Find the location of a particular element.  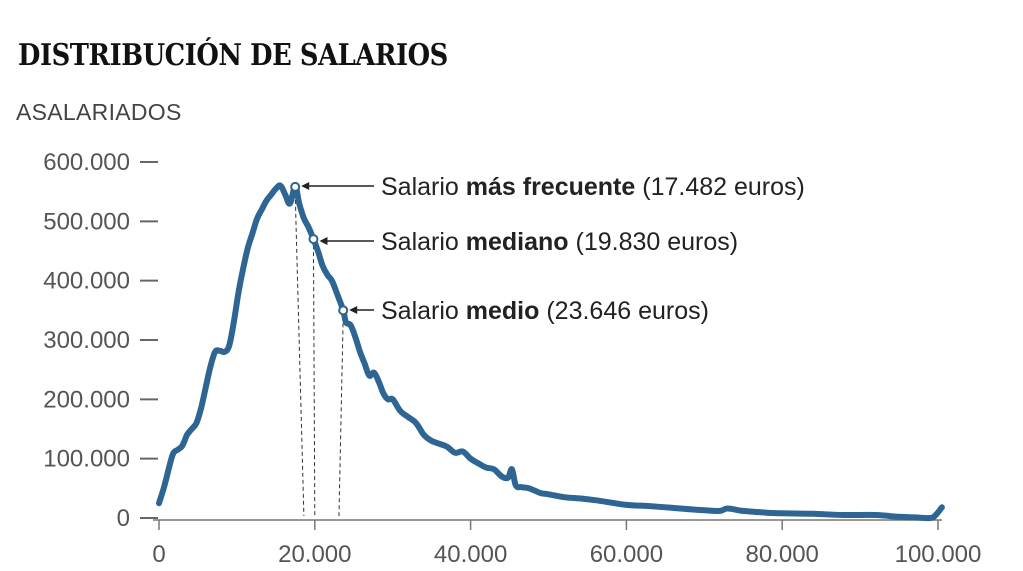

annotation-leaders is located at coordinates (337, 248).